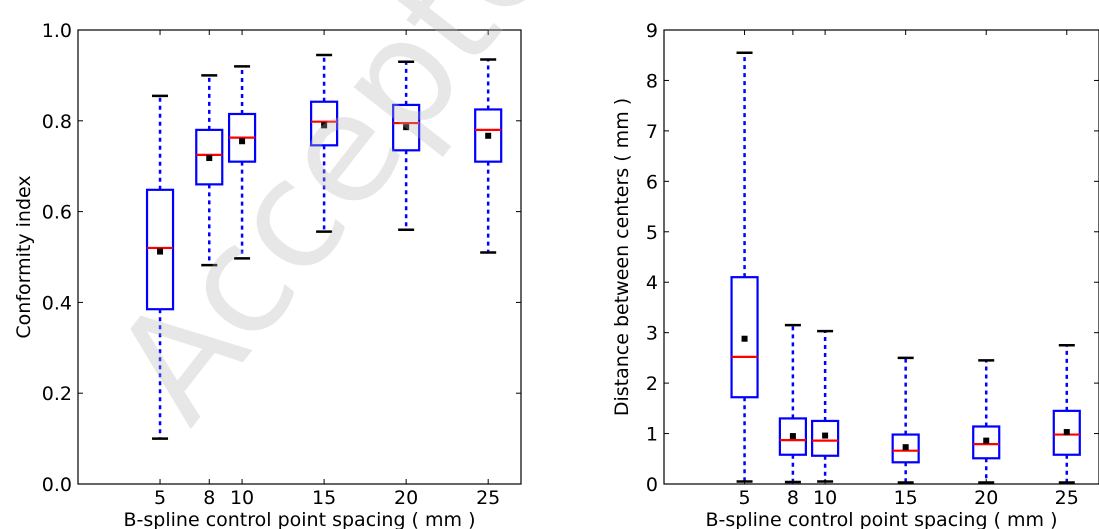 The image size is (1099, 529). Describe the element at coordinates (57, 485) in the screenshot. I see `y-tick-label: 0.0` at that location.